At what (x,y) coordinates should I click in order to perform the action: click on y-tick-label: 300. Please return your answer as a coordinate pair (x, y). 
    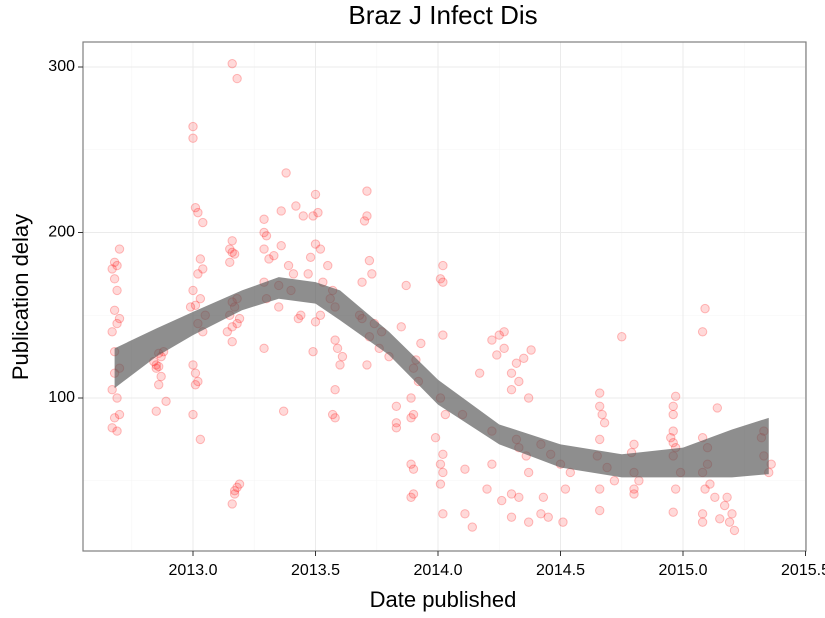
    Looking at the image, I should click on (61, 66).